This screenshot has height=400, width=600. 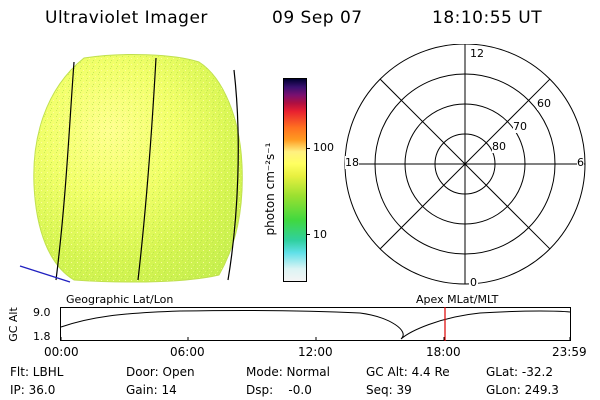 What do you see at coordinates (408, 372) in the screenshot?
I see `gc-alt-info: GC Alt: 4.4 Re` at bounding box center [408, 372].